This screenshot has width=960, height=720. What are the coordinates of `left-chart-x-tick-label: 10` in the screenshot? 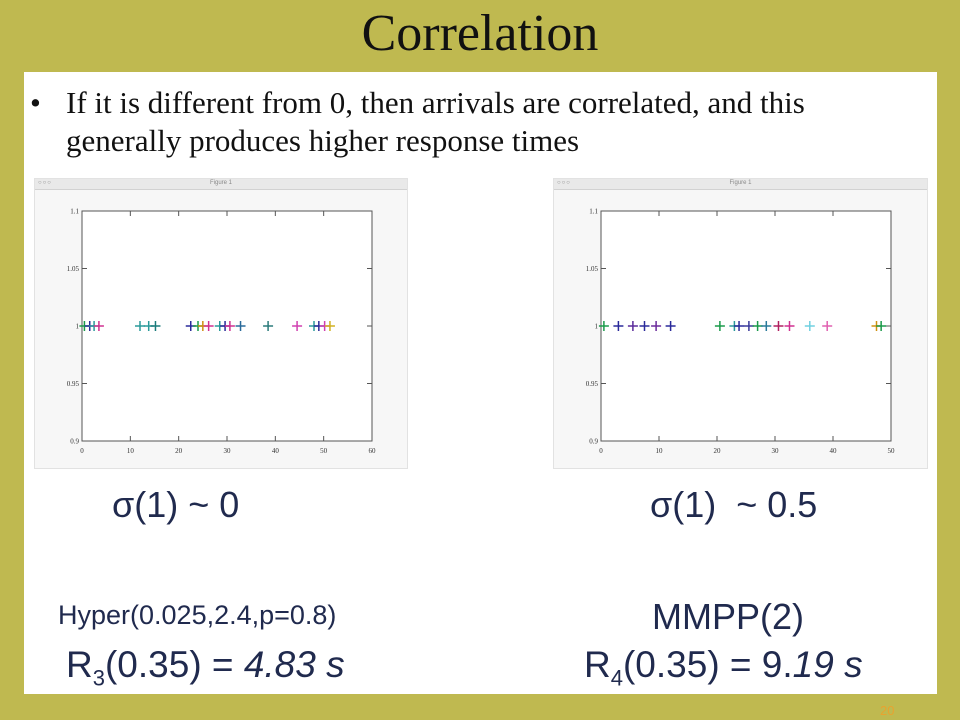 It's located at (131, 451).